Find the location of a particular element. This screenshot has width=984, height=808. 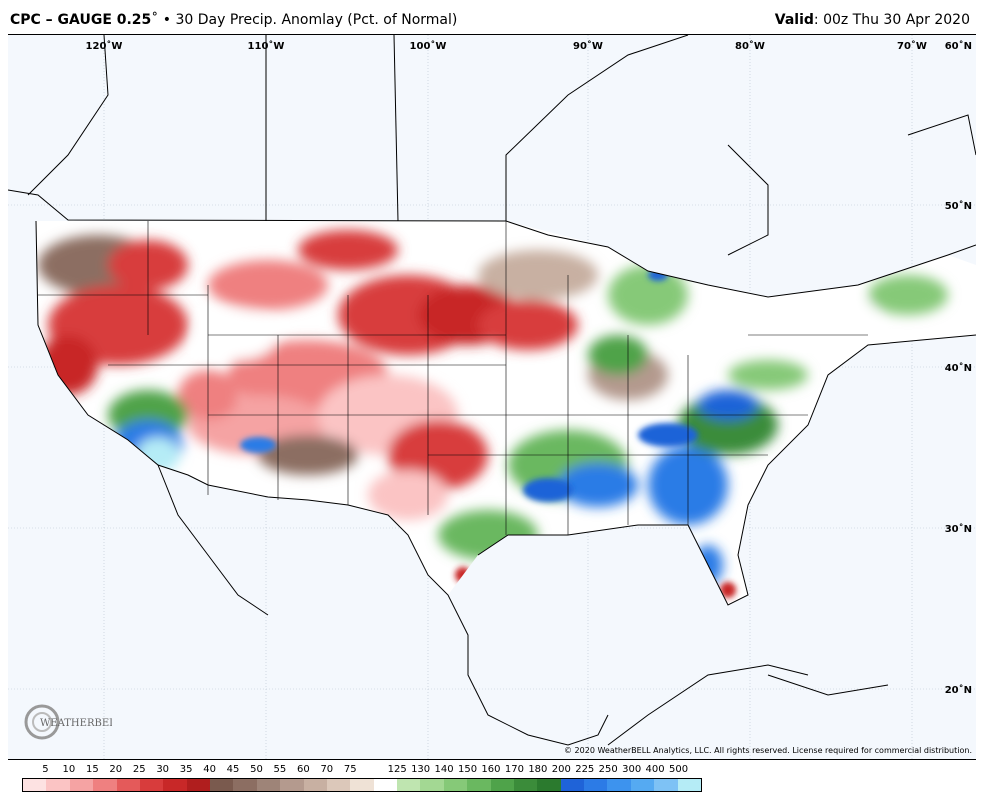

valid-label: Valid is located at coordinates (794, 20).